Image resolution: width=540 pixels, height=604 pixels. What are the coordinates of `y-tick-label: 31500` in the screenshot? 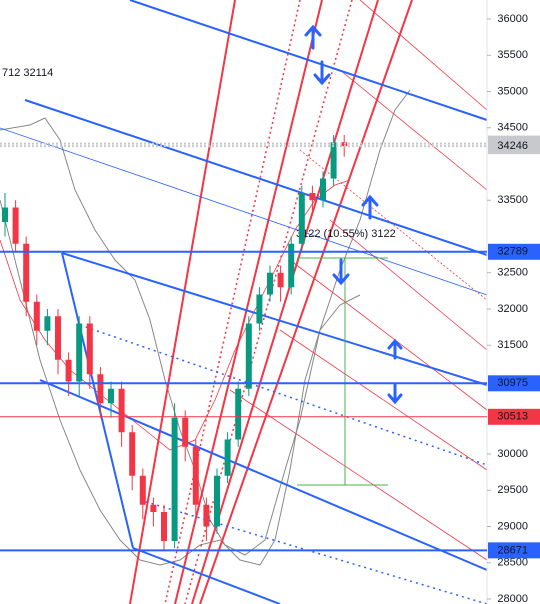 It's located at (512, 345).